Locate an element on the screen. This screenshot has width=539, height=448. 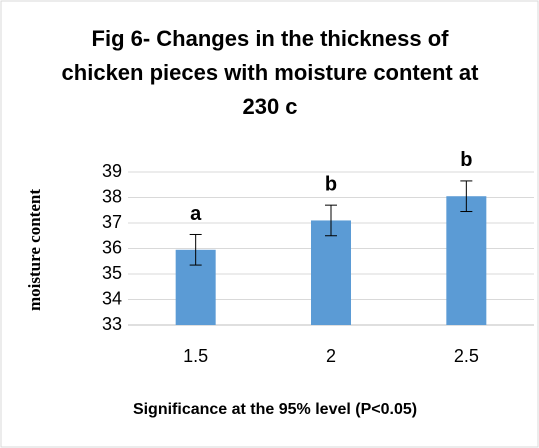
y-tick-label: 36 is located at coordinates (112, 247).